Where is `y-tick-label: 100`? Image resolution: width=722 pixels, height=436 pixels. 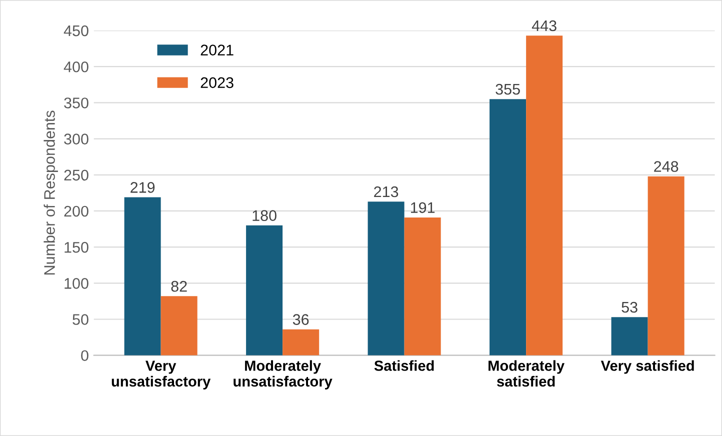 y-tick-label: 100 is located at coordinates (76, 283).